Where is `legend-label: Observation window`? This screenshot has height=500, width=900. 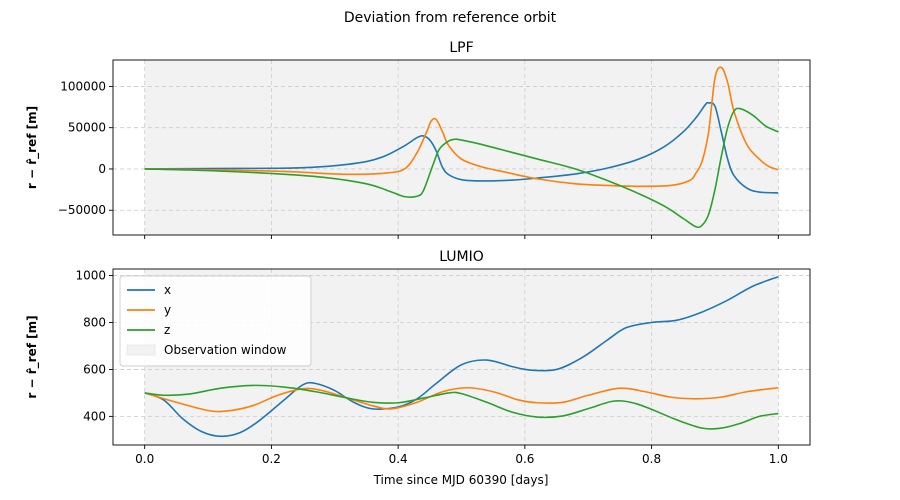 legend-label: Observation window is located at coordinates (225, 350).